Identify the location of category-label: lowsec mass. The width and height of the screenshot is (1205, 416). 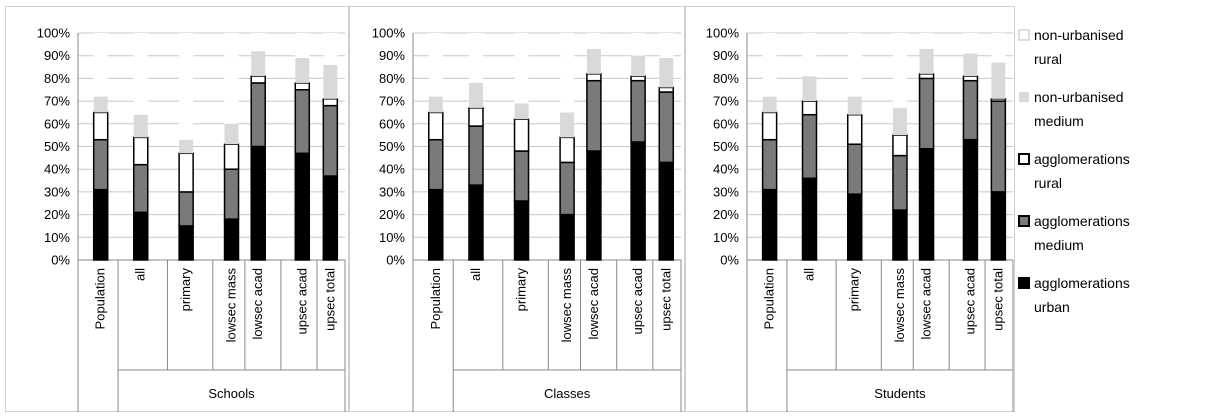
(566, 305).